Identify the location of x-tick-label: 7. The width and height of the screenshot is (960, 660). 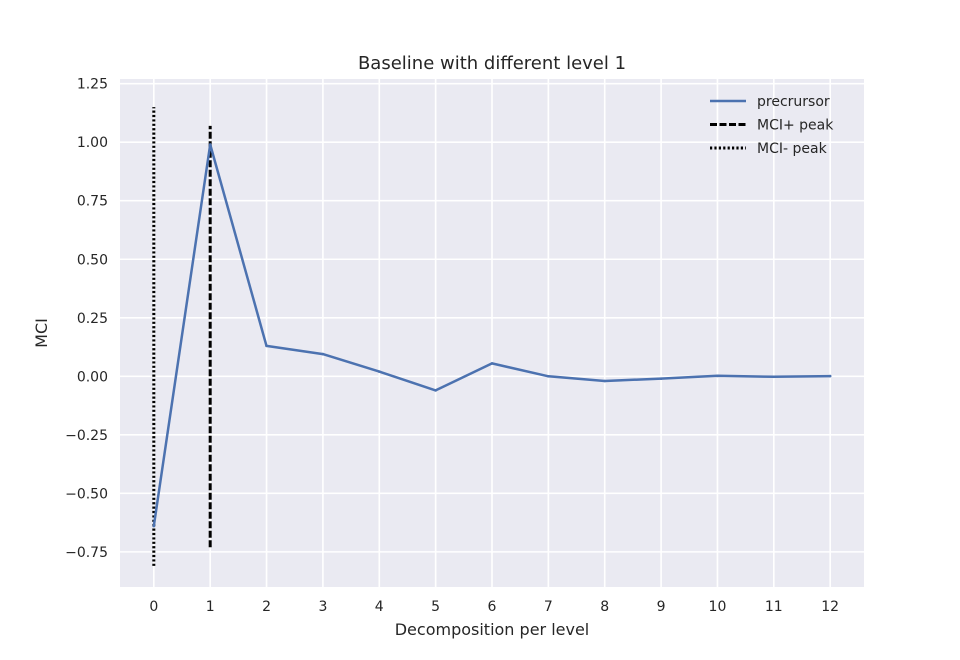
(548, 607).